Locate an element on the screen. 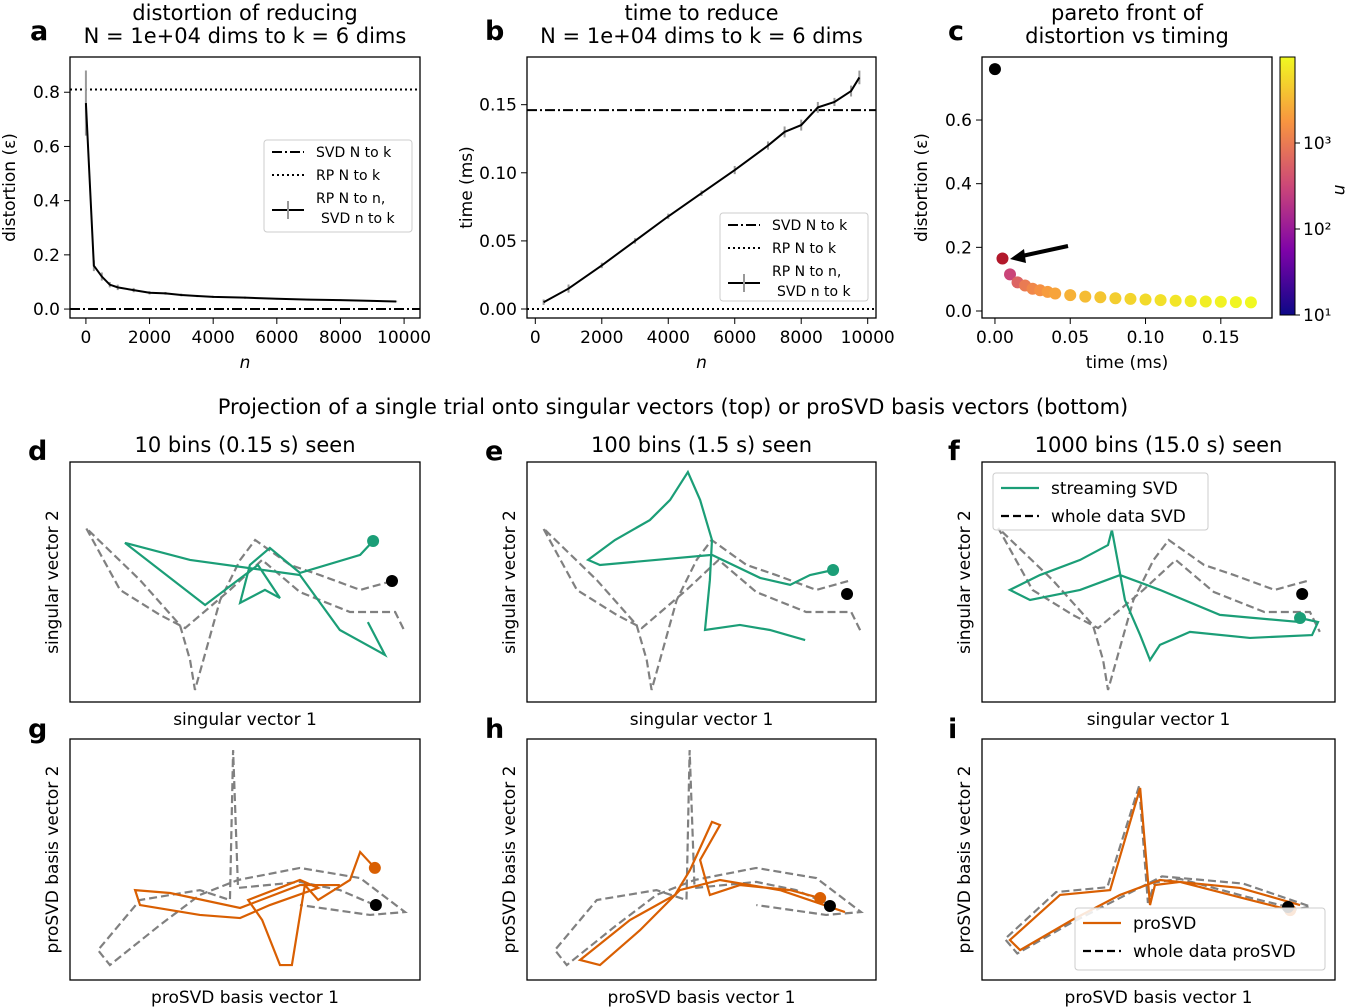 The height and width of the screenshot is (1007, 1346). panel-title: 100 bins (1.5 s) seen is located at coordinates (701, 445).